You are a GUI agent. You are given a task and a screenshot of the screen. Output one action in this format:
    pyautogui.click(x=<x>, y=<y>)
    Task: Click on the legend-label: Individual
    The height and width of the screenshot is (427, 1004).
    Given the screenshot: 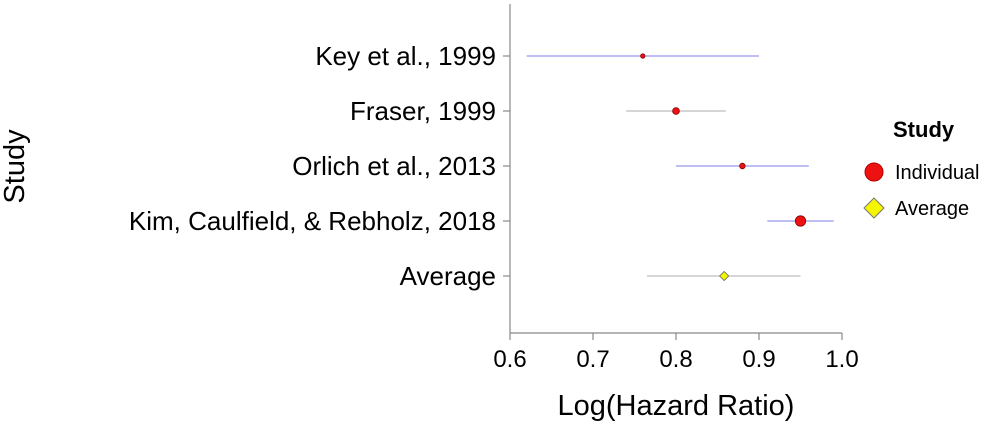 What is the action you would take?
    pyautogui.click(x=937, y=173)
    